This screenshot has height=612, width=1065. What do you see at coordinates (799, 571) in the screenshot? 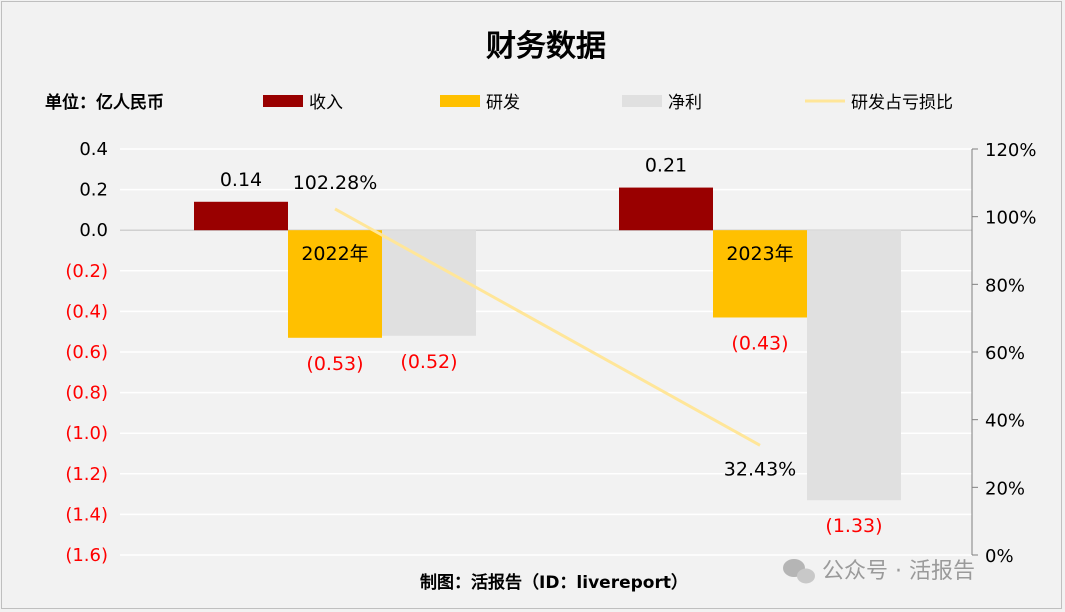
I see `wechat-icon` at bounding box center [799, 571].